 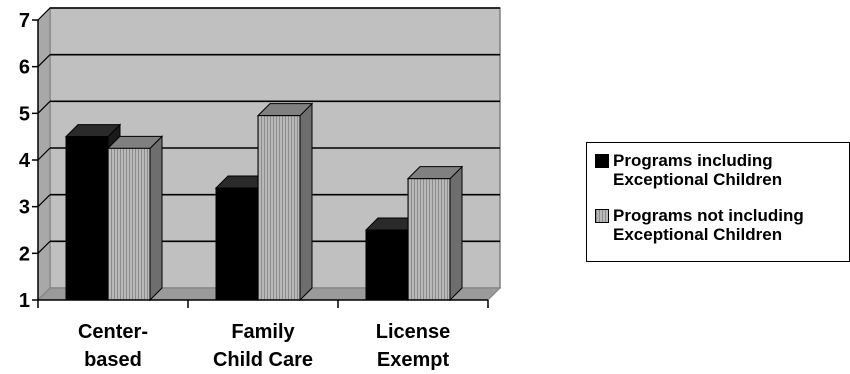 What do you see at coordinates (263, 332) in the screenshot?
I see `x-tick-label-2-line-1: Family` at bounding box center [263, 332].